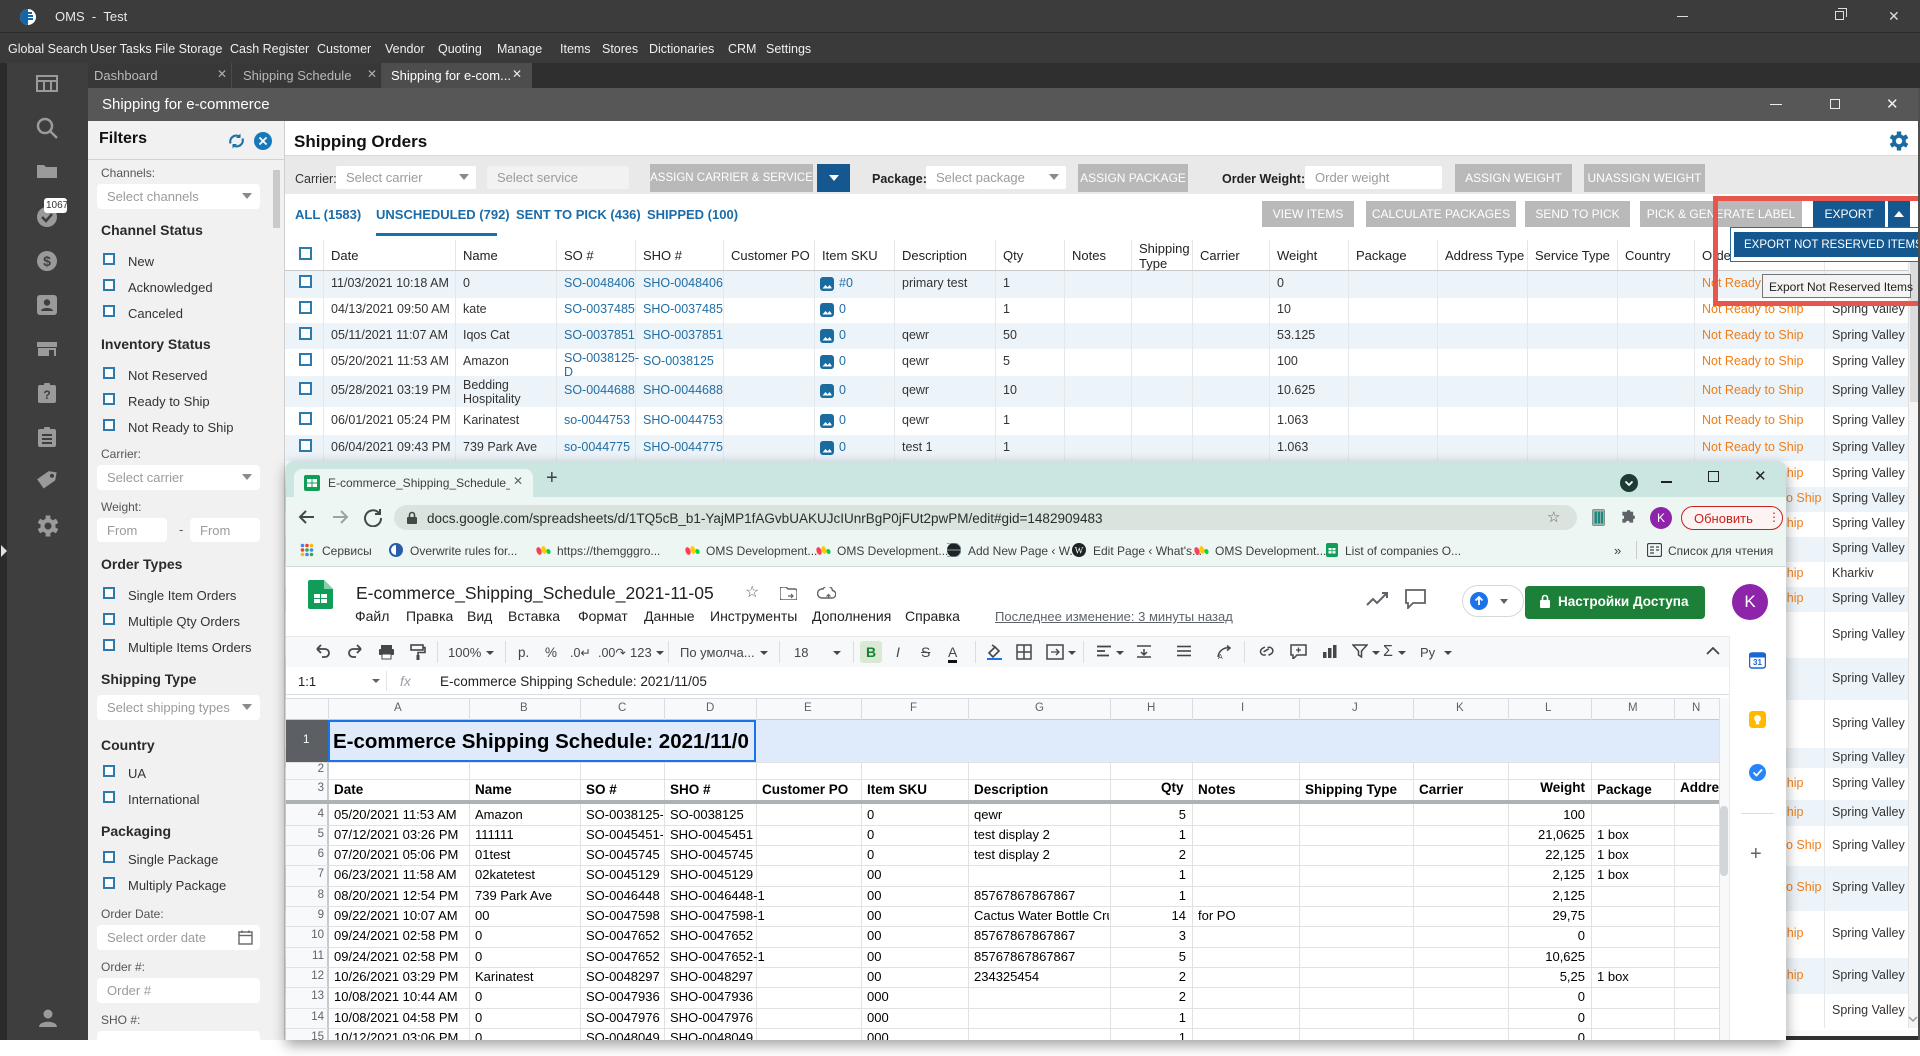  Describe the element at coordinates (1079, 551) in the screenshot. I see `svg-text: W` at that location.